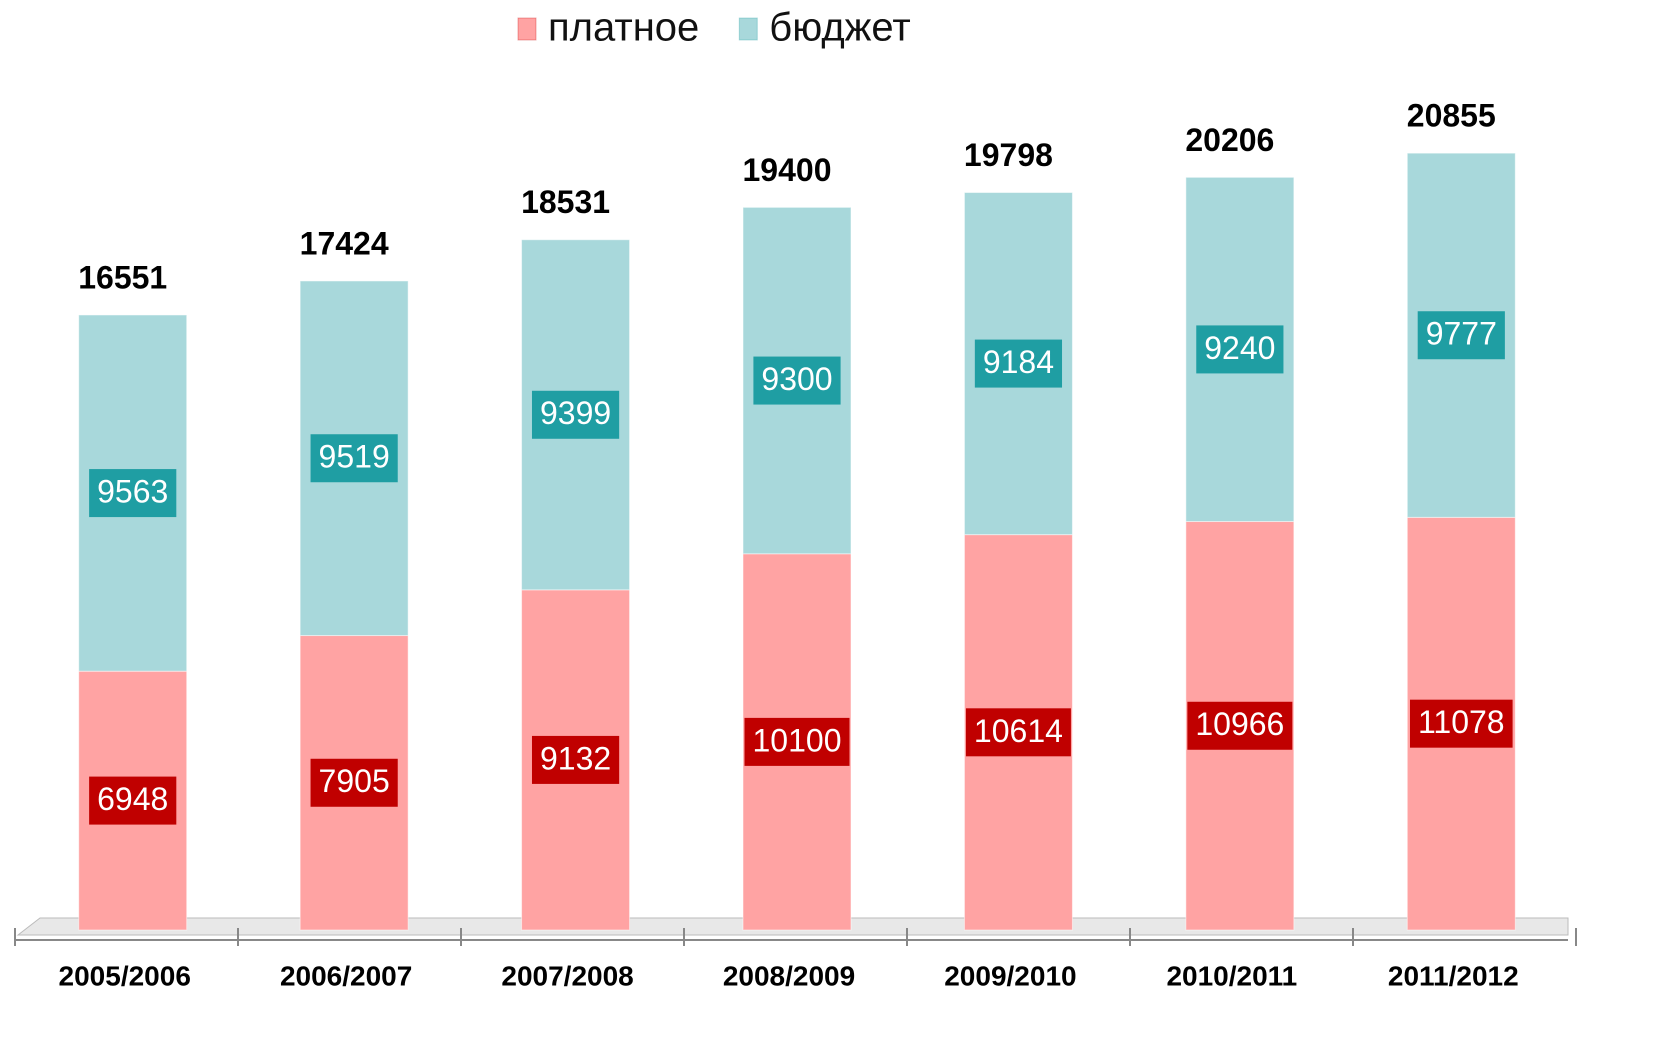 This screenshot has width=1664, height=1058. What do you see at coordinates (1010, 975) in the screenshot?
I see `x-tick-label: 2009/2010` at bounding box center [1010, 975].